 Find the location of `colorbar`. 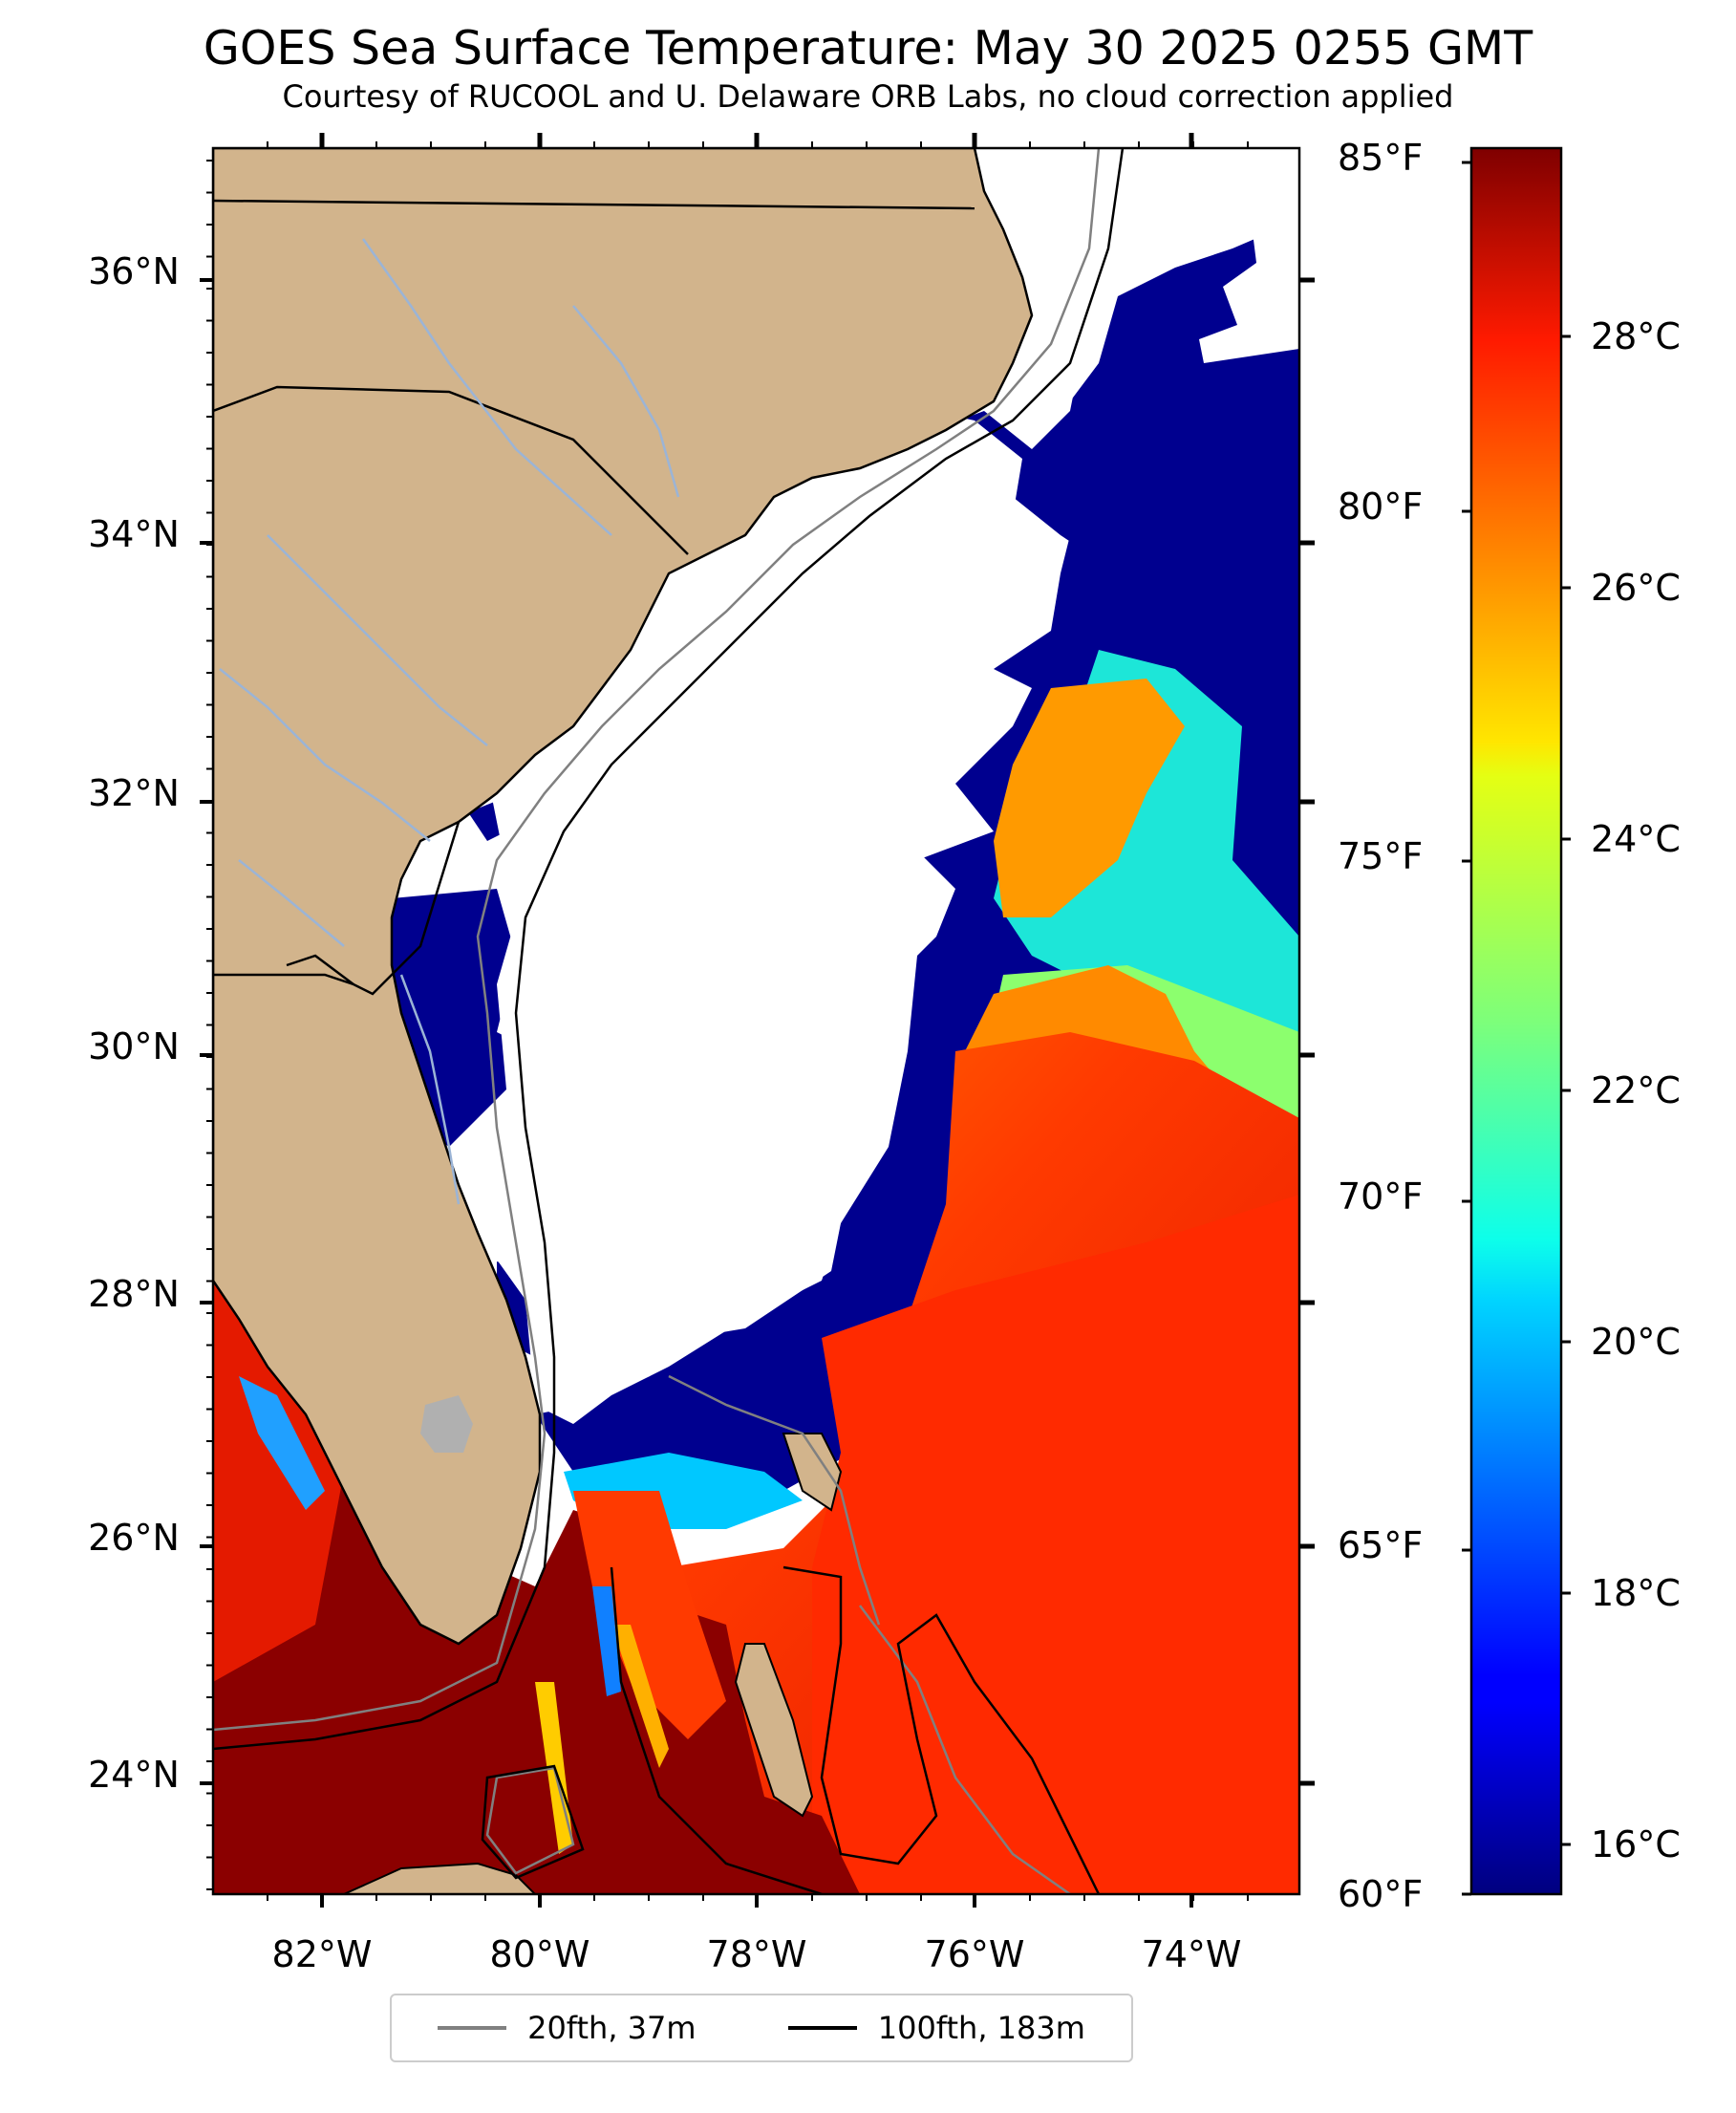

colorbar is located at coordinates (1516, 1021).